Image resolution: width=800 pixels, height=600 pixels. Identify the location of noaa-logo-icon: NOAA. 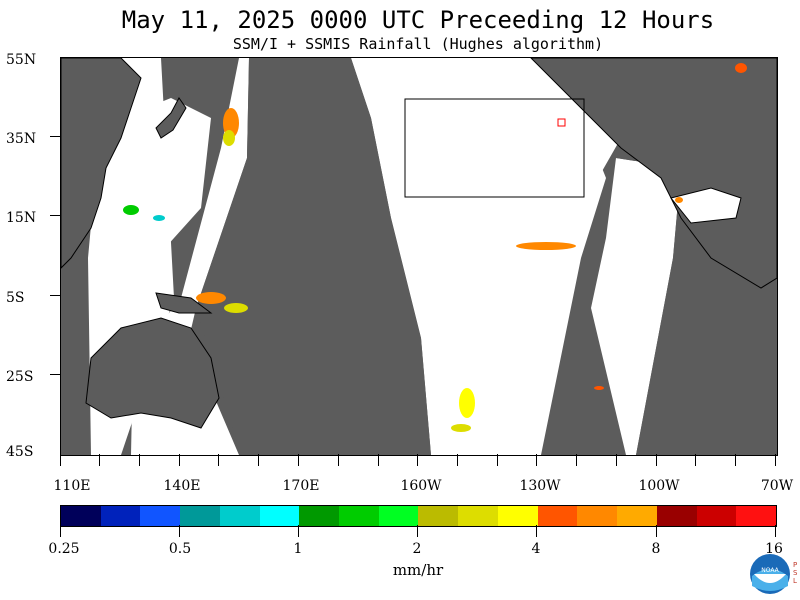
(770, 574).